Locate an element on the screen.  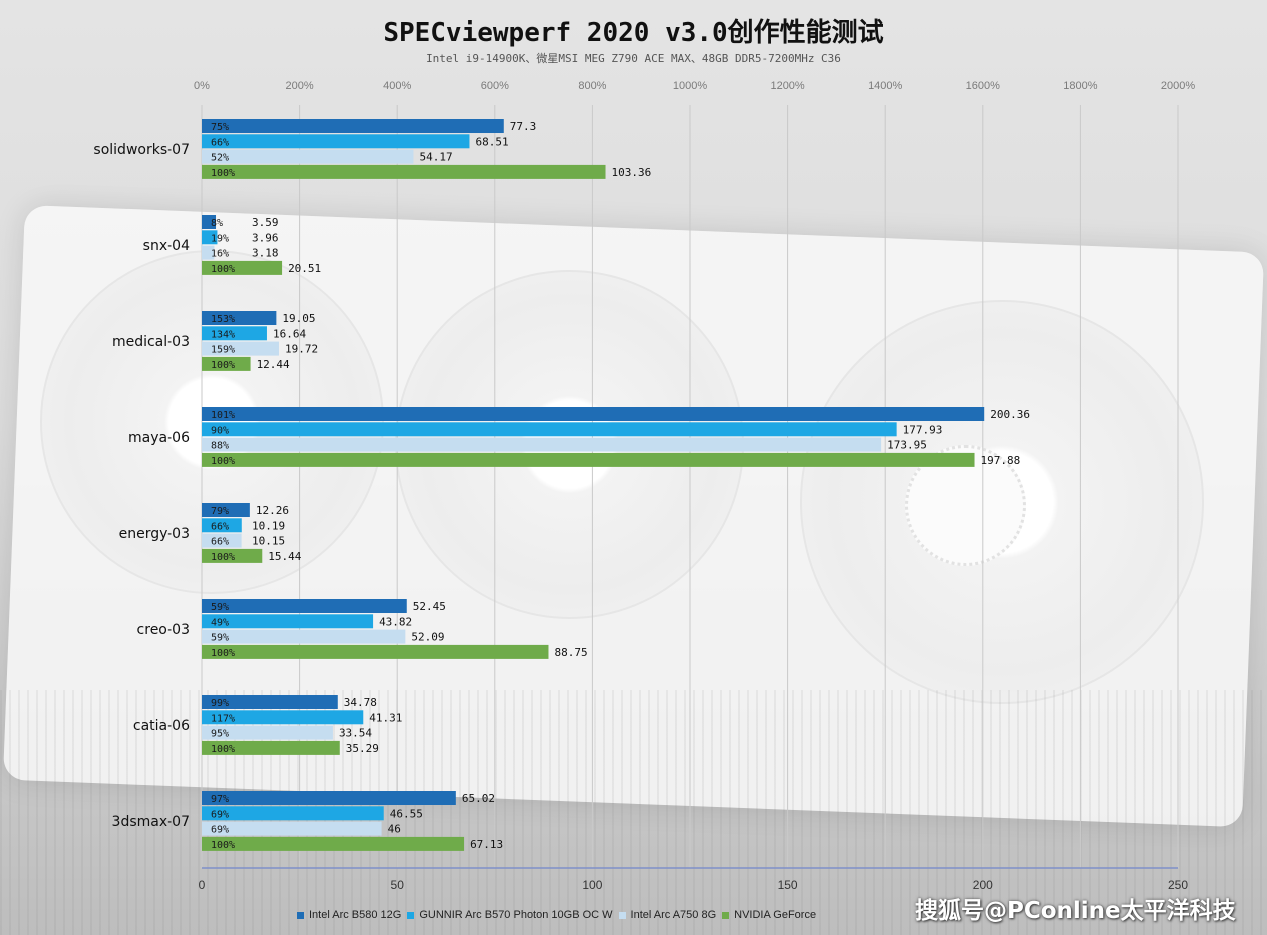
percent-label: 66% is located at coordinates (220, 542).